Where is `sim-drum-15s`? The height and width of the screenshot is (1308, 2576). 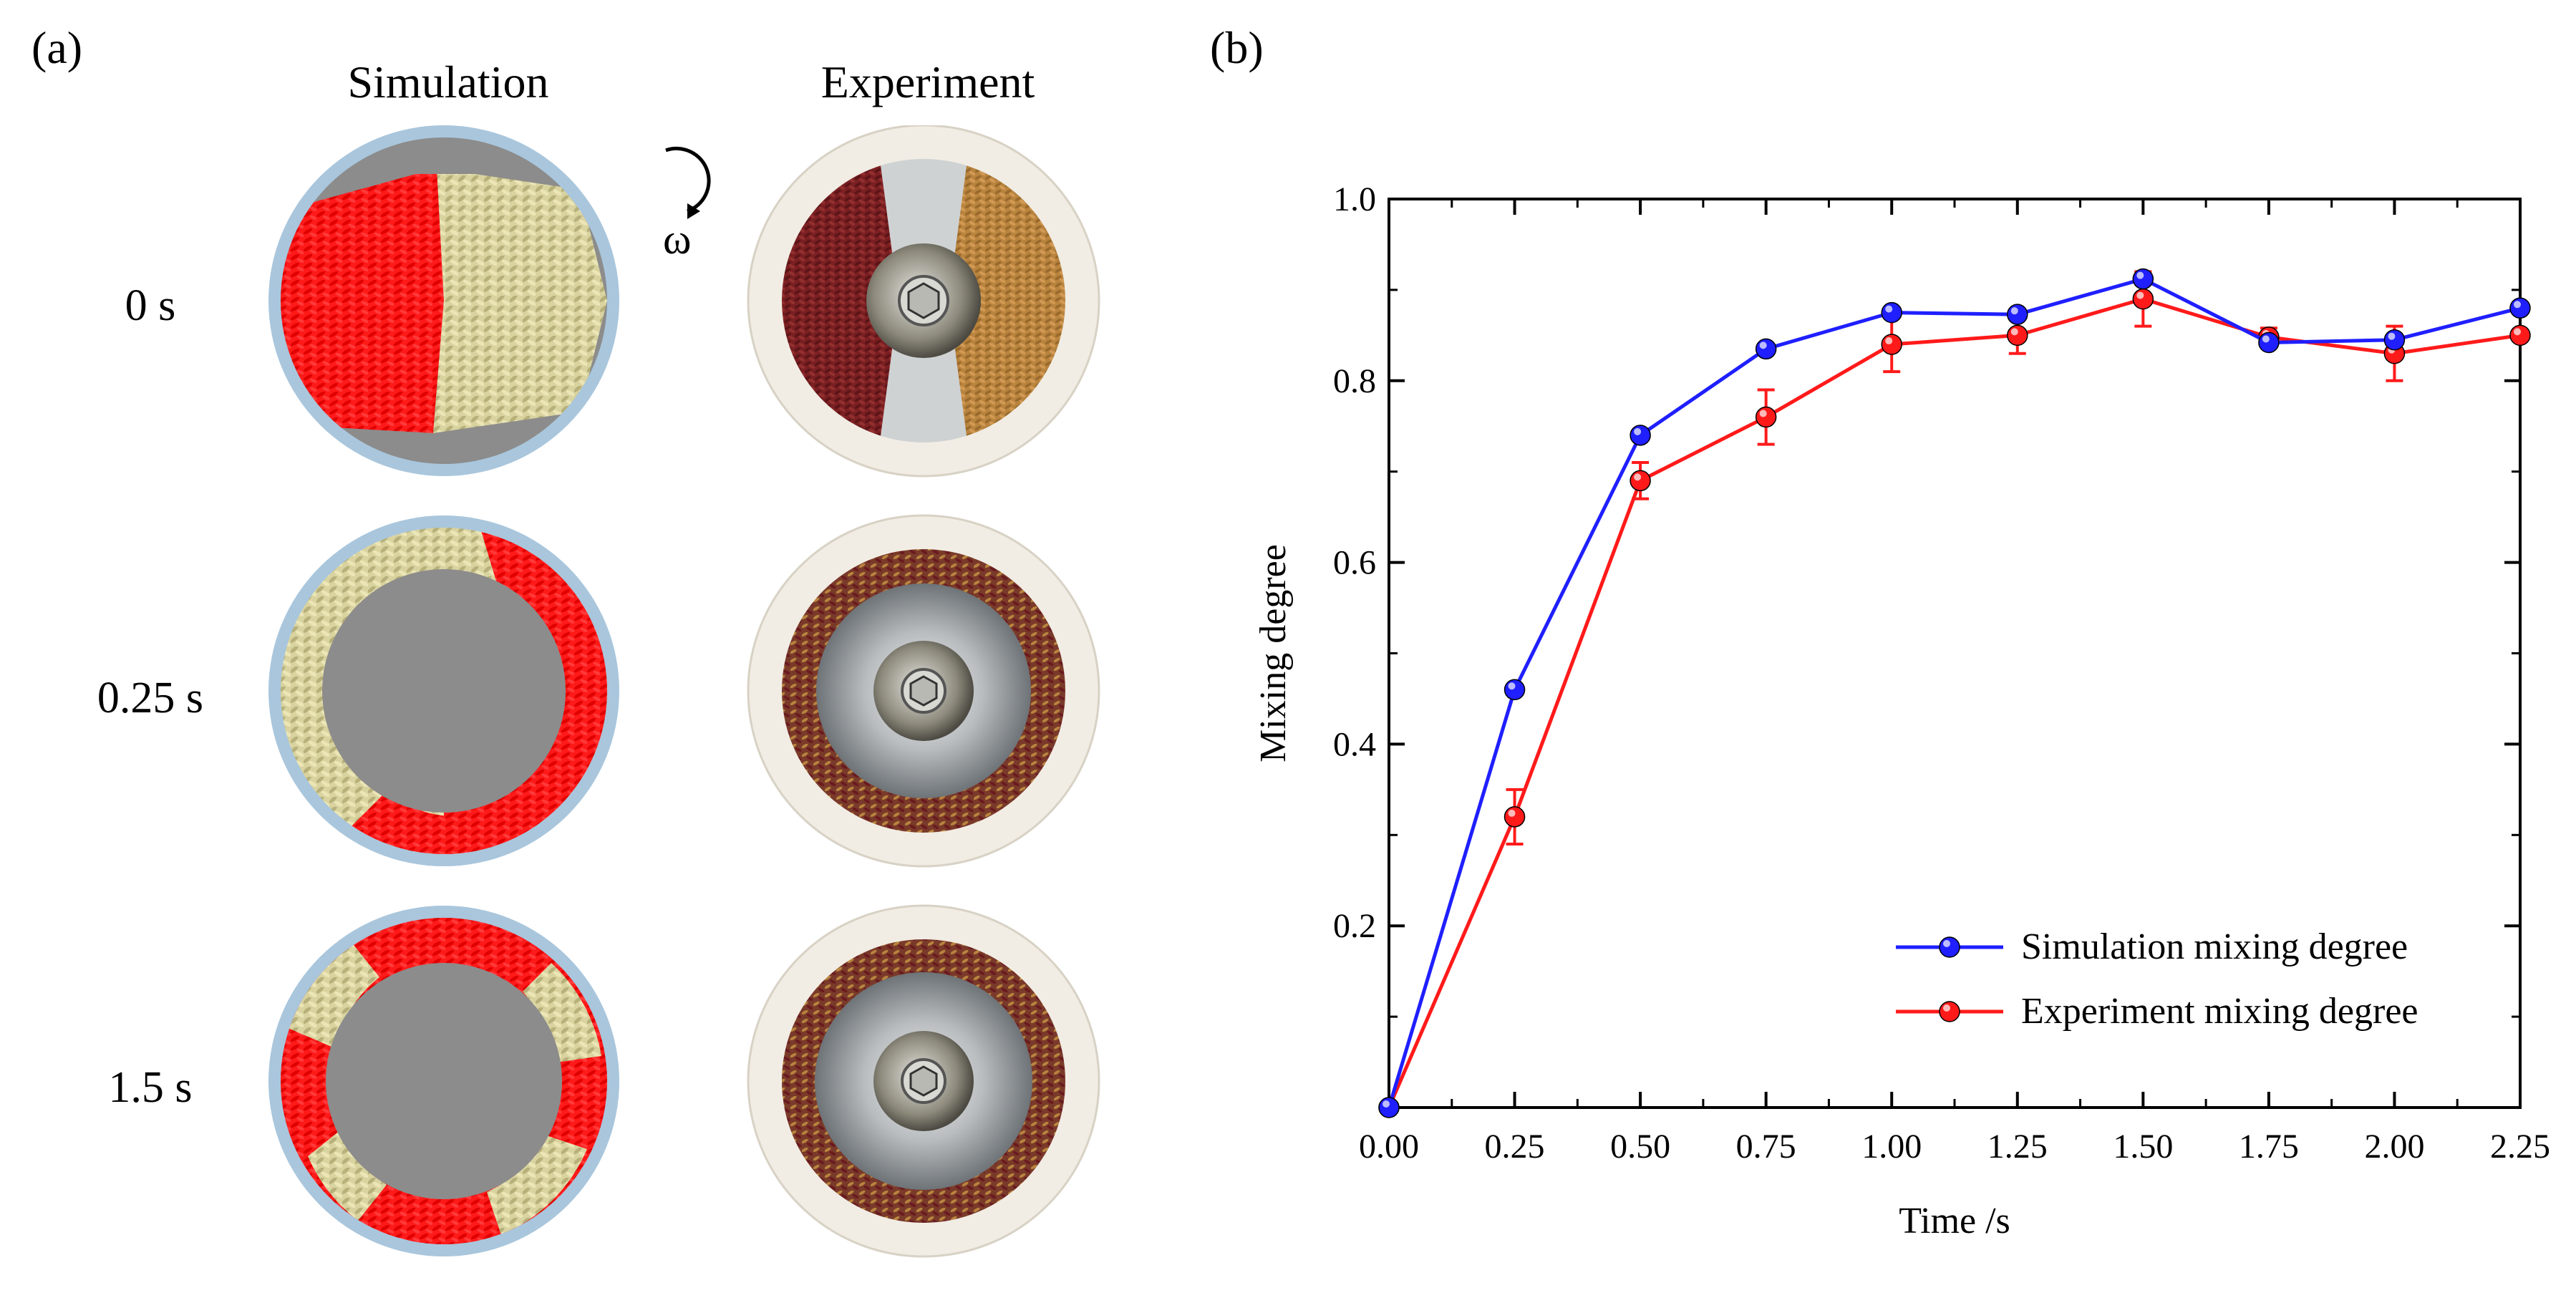
sim-drum-15s is located at coordinates (444, 1081).